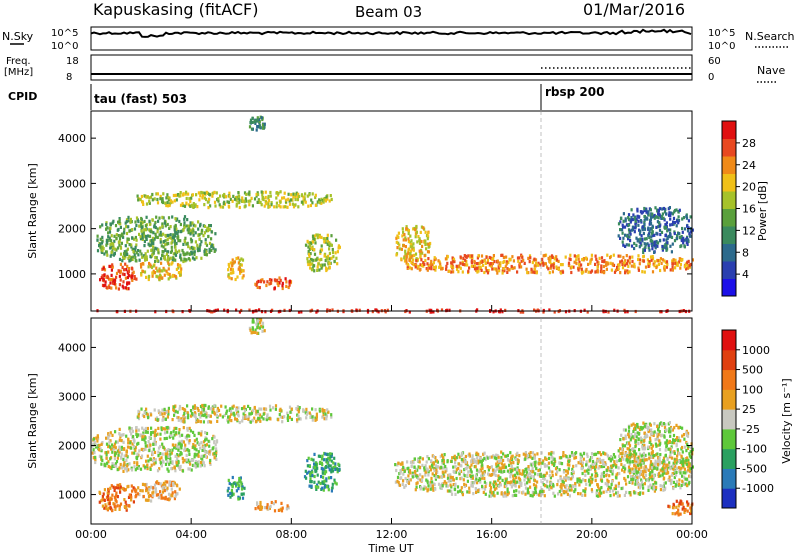 Image resolution: width=800 pixels, height=554 pixels. What do you see at coordinates (388, 12) in the screenshot?
I see `beam-title: Beam 03` at bounding box center [388, 12].